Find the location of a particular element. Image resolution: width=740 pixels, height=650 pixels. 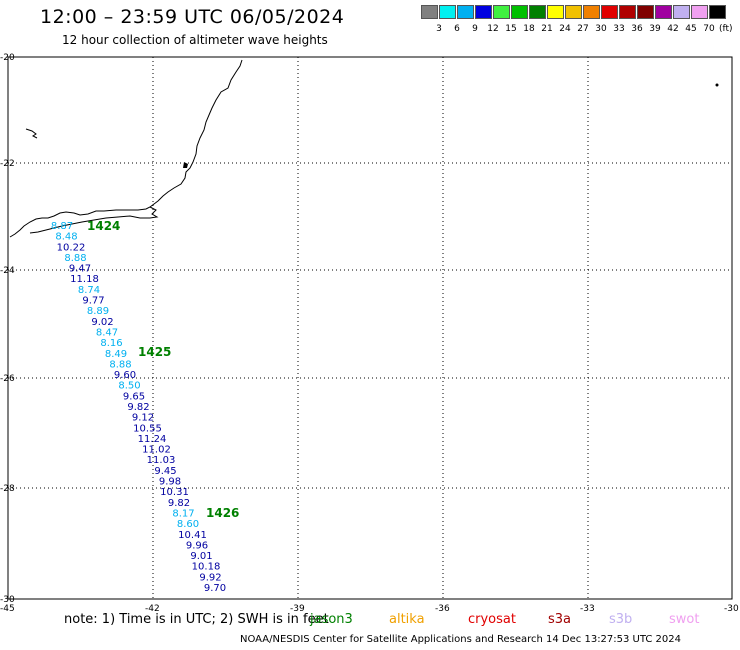

pass-time-label: 1425 is located at coordinates (154, 352).